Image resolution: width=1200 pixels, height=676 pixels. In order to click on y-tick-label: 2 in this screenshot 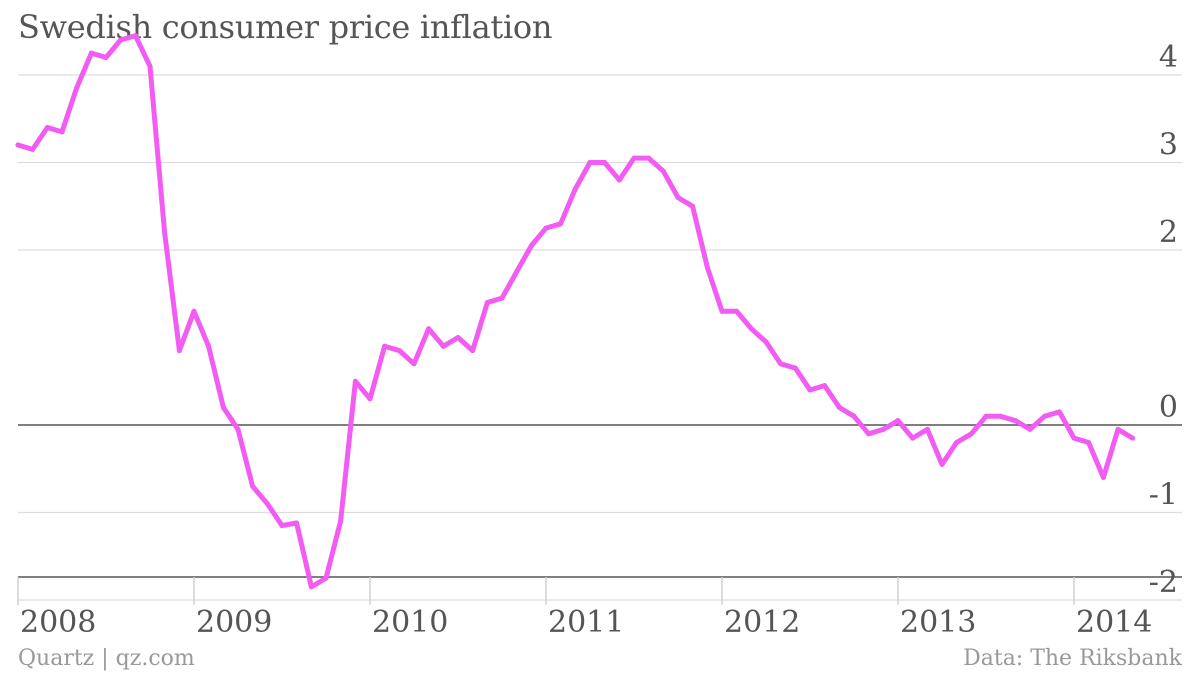, I will do `click(1168, 232)`.